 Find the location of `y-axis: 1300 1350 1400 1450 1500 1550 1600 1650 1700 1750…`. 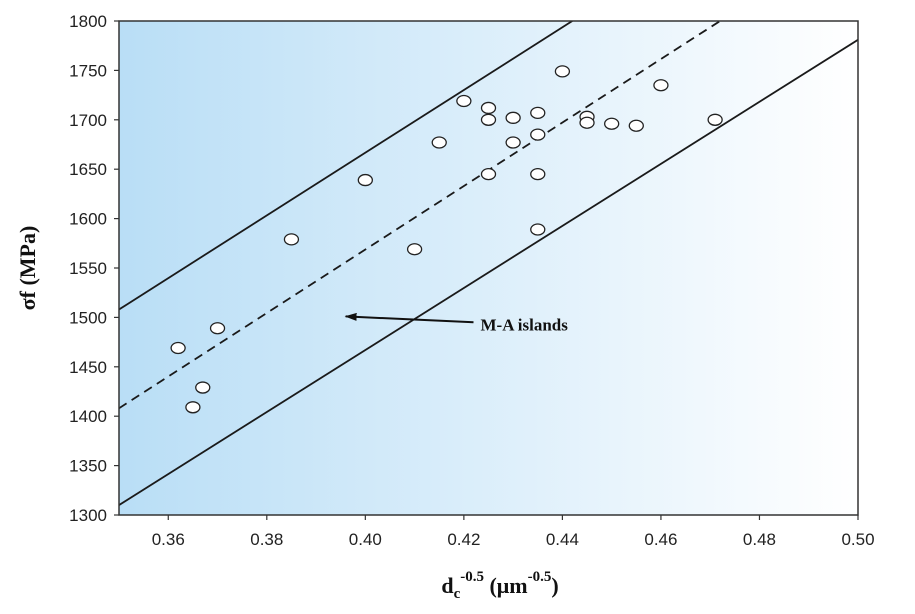

y-axis: 1300 1350 1400 1450 1500 1550 1600 1650 1700 1750… is located at coordinates (94, 268).